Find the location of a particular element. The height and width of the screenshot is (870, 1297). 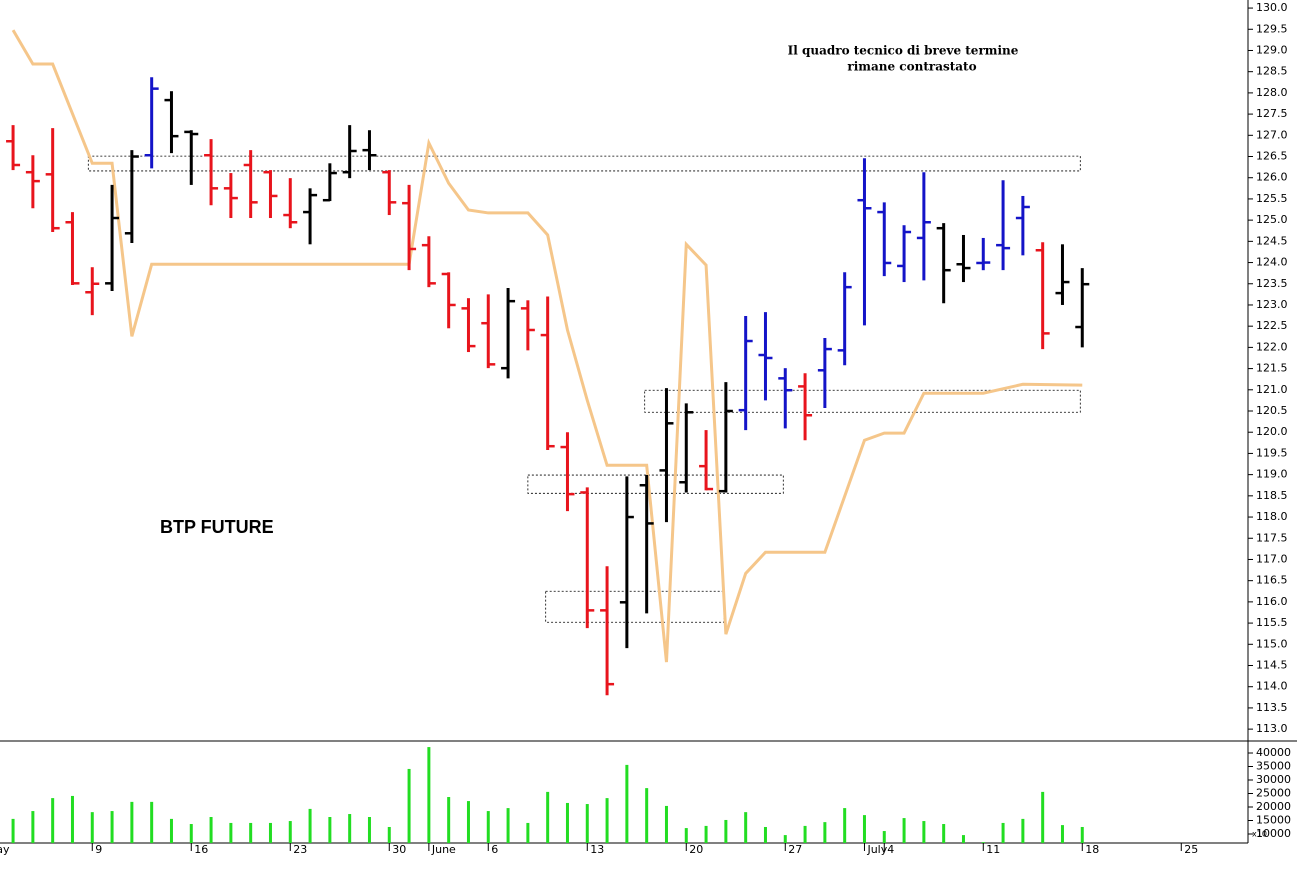

y-tick-label: 116.0 is located at coordinates (1272, 601).